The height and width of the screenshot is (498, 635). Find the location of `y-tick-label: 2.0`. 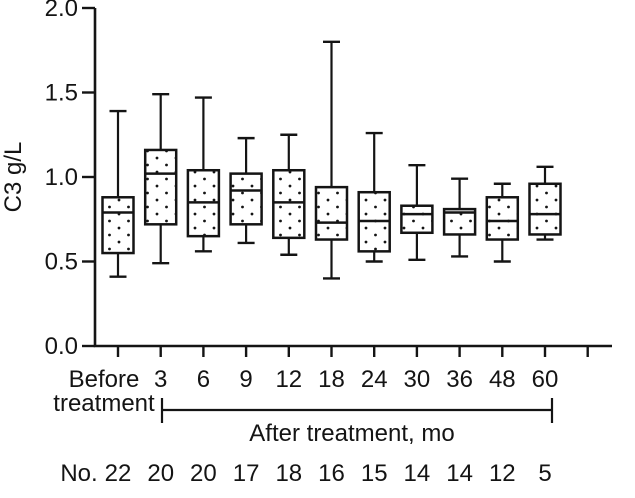

y-tick-label: 2.0 is located at coordinates (61, 11).